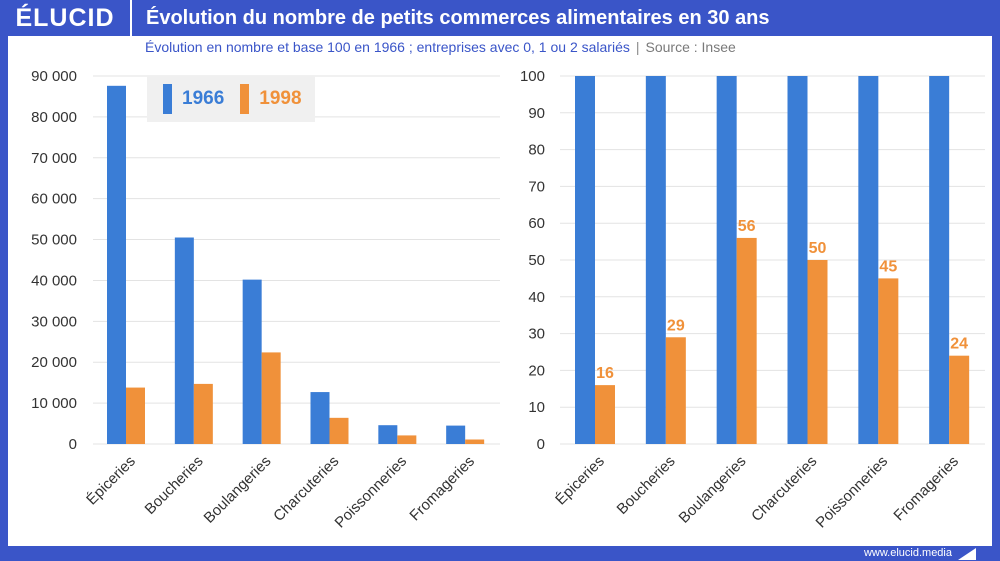  Describe the element at coordinates (73, 444) in the screenshot. I see `left-y-tick-label: 0` at that location.